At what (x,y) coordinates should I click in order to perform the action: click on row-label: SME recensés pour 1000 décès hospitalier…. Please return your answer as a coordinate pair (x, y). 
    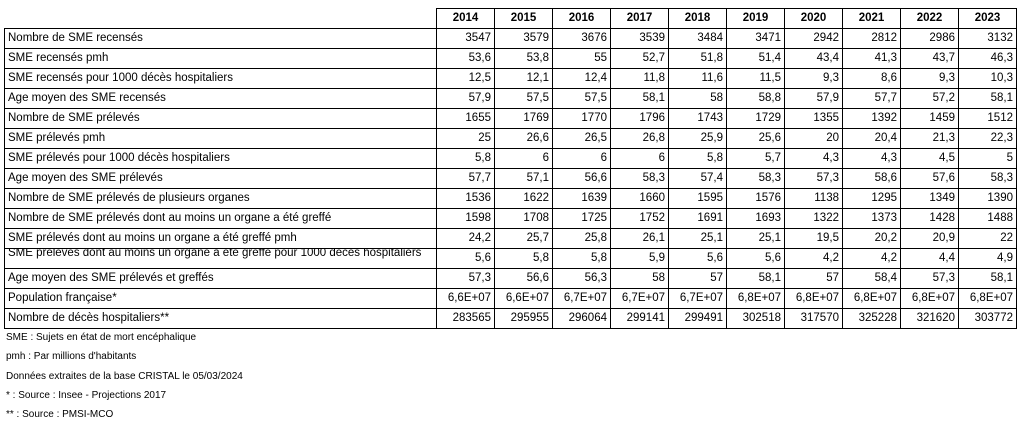
    Looking at the image, I should click on (220, 78).